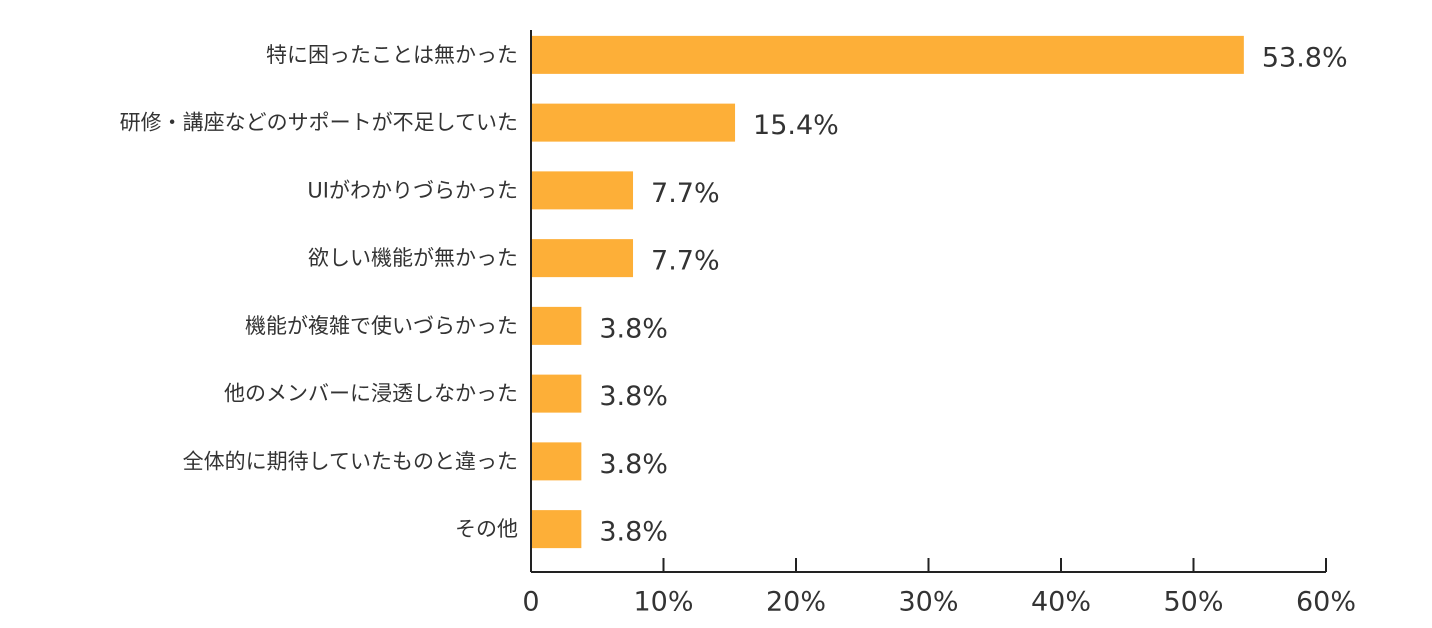 The image size is (1432, 628). What do you see at coordinates (371, 394) in the screenshot?
I see `category-label: 他のメンバーに浸透しなかった` at bounding box center [371, 394].